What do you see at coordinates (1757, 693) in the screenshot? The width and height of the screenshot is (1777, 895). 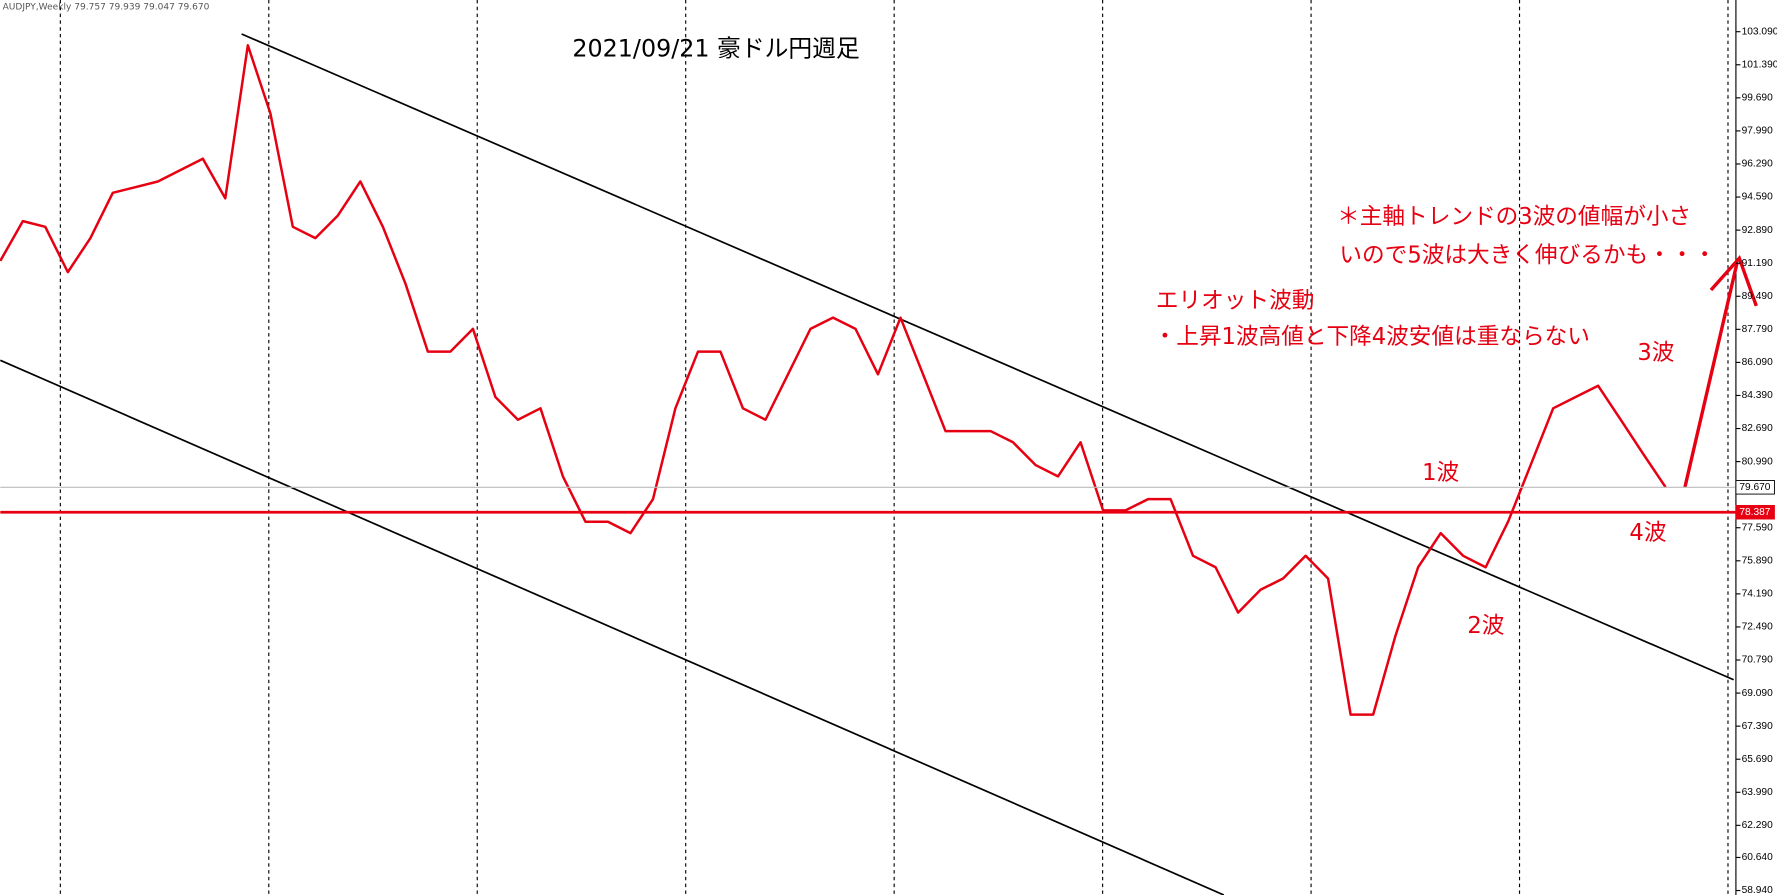 I see `y-tick-label: 69.090` at bounding box center [1757, 693].